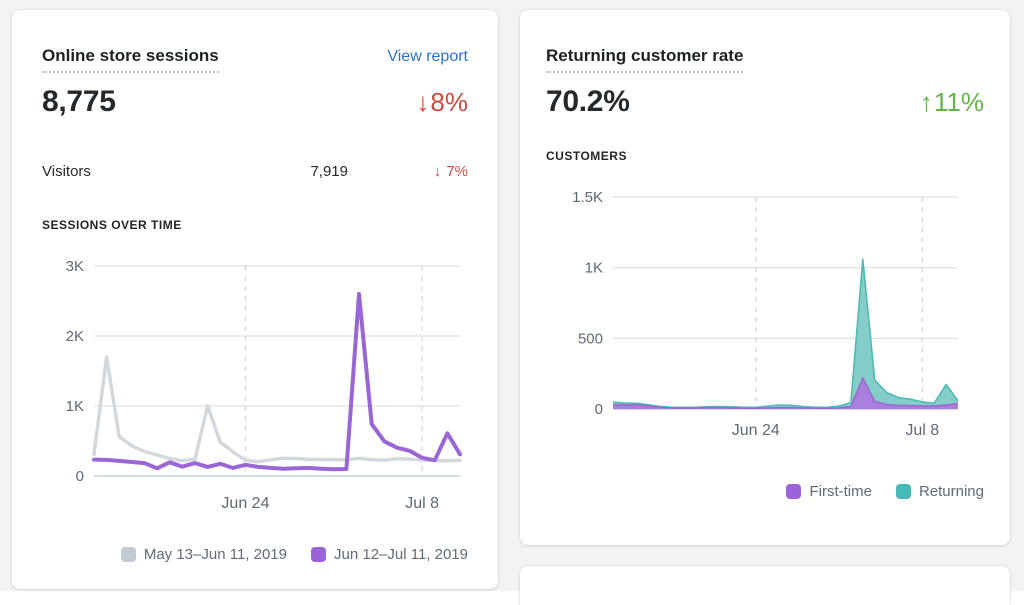 The width and height of the screenshot is (1024, 605). What do you see at coordinates (765, 491) in the screenshot?
I see `customers-chart-legend: First-time Returning` at bounding box center [765, 491].